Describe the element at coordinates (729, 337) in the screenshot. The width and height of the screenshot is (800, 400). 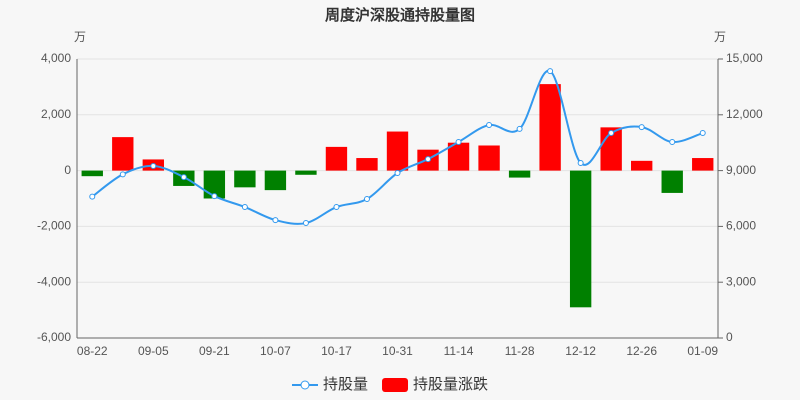
I see `y2-tick-label: 0` at that location.